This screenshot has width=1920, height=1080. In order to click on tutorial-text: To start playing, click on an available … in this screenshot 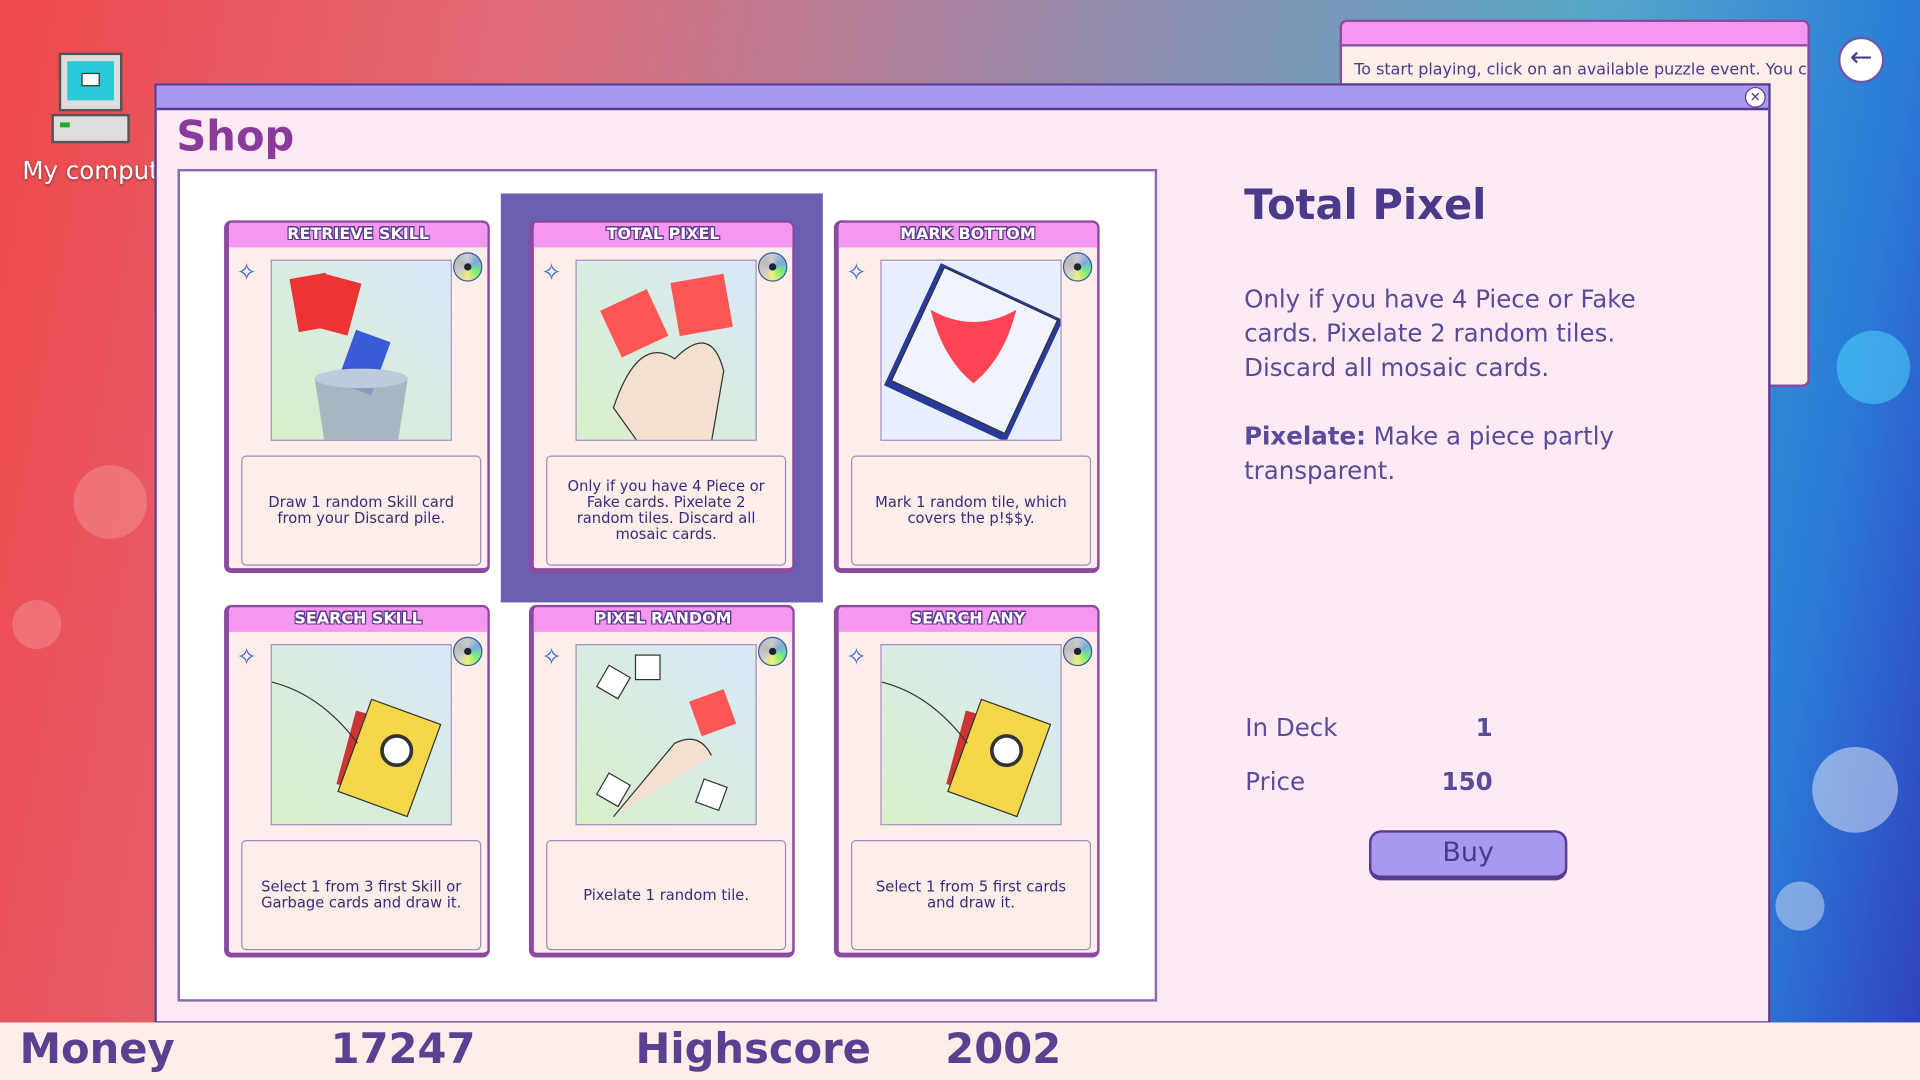, I will do `click(1581, 70)`.